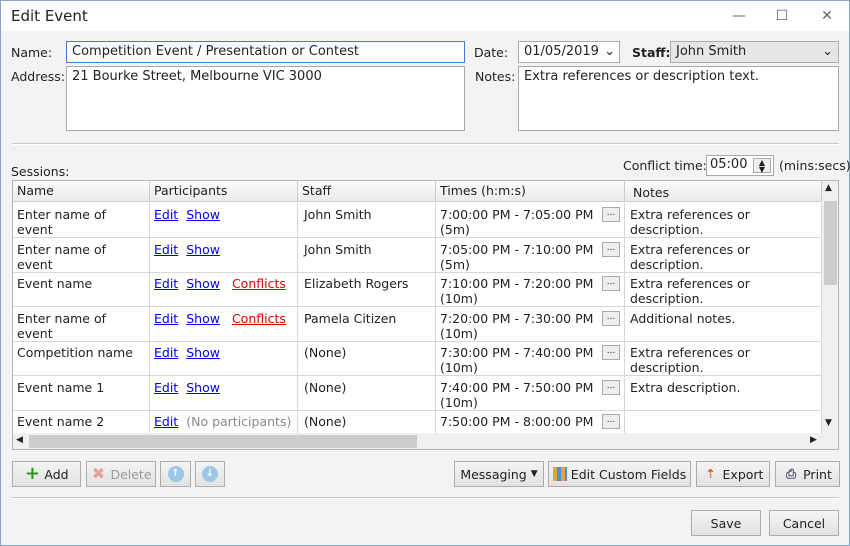 The height and width of the screenshot is (546, 850). What do you see at coordinates (807, 474) in the screenshot?
I see `print-button: ⎙ Print` at bounding box center [807, 474].